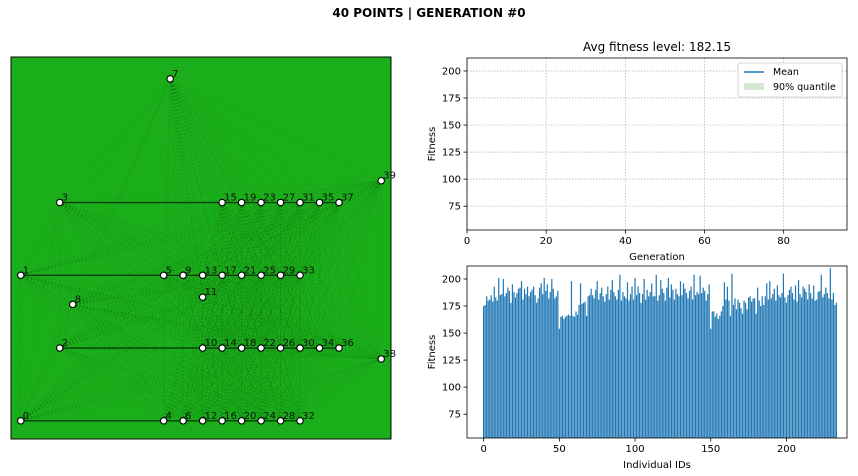  What do you see at coordinates (328, 343) in the screenshot?
I see `map-point-label: 34` at bounding box center [328, 343].